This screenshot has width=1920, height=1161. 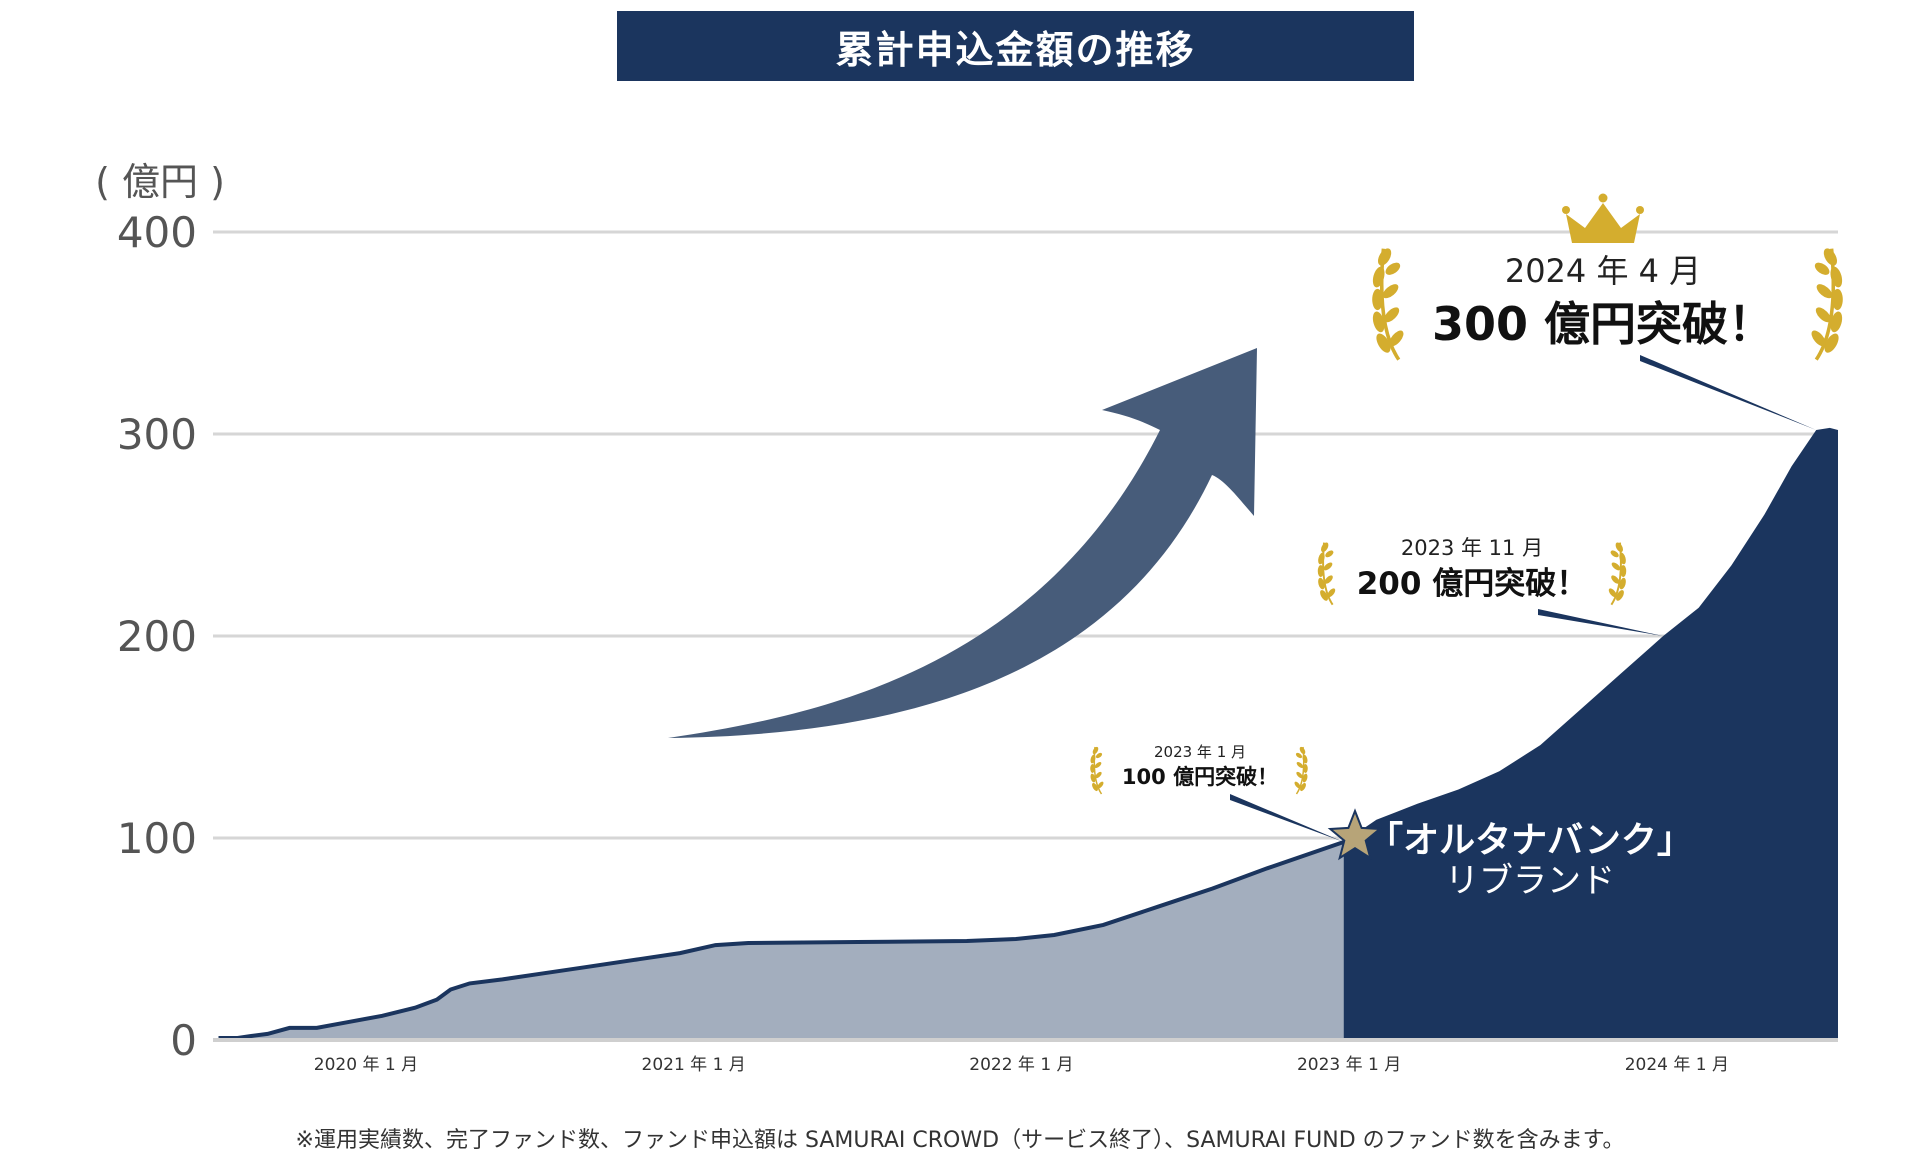 I want to click on y-tick-400: 400, so click(x=157, y=232).